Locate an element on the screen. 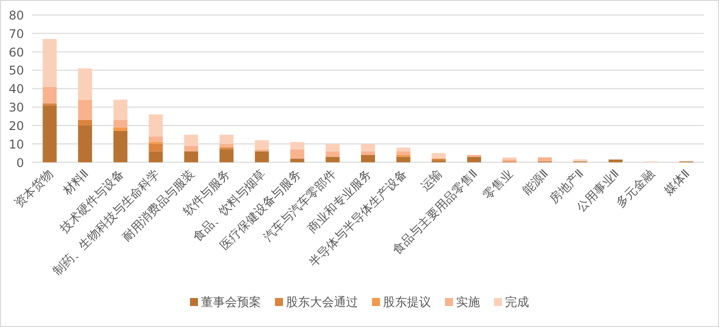  y-tick-label: 20 is located at coordinates (16, 125).